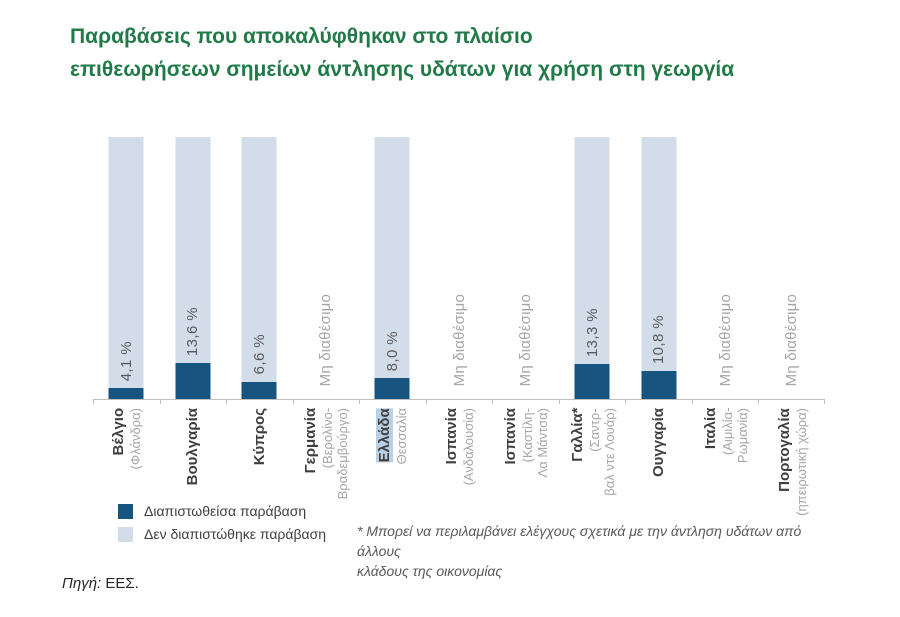  I want to click on legend-label: Διαπιστωθείσα παράβαση, so click(225, 511).